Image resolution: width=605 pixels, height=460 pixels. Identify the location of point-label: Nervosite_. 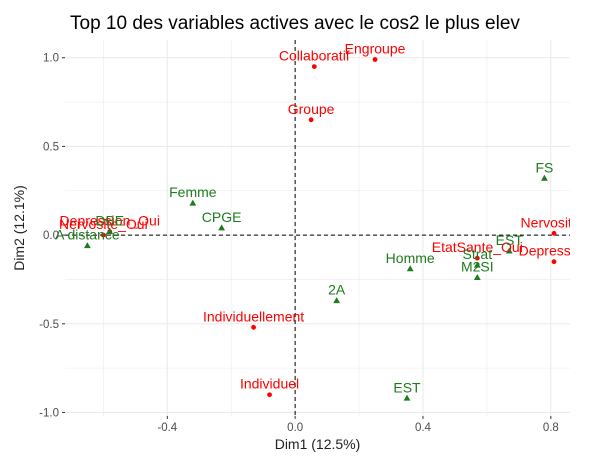
(554, 222).